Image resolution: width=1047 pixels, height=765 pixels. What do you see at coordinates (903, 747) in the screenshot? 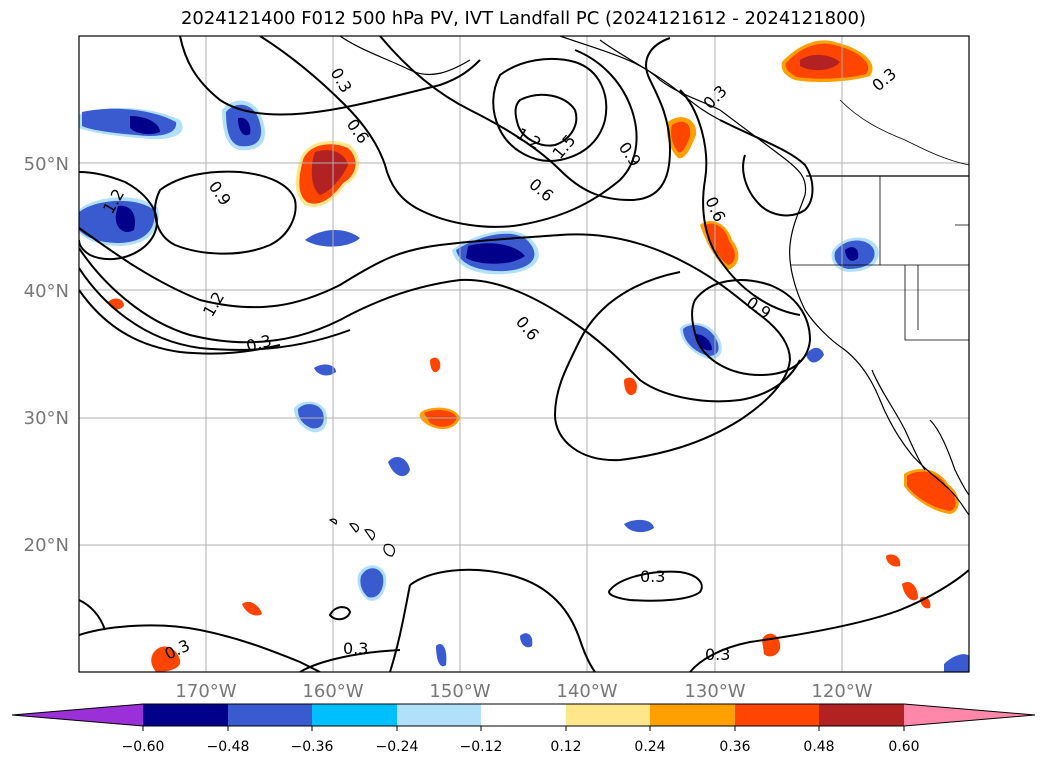
I see `colorbar-tick-label: 0.60` at bounding box center [903, 747].